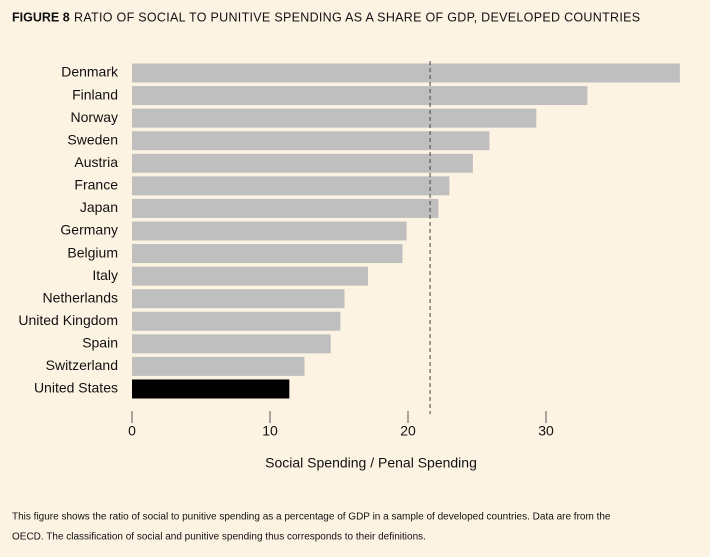  Describe the element at coordinates (76, 388) in the screenshot. I see `y-tick-label: United States` at that location.